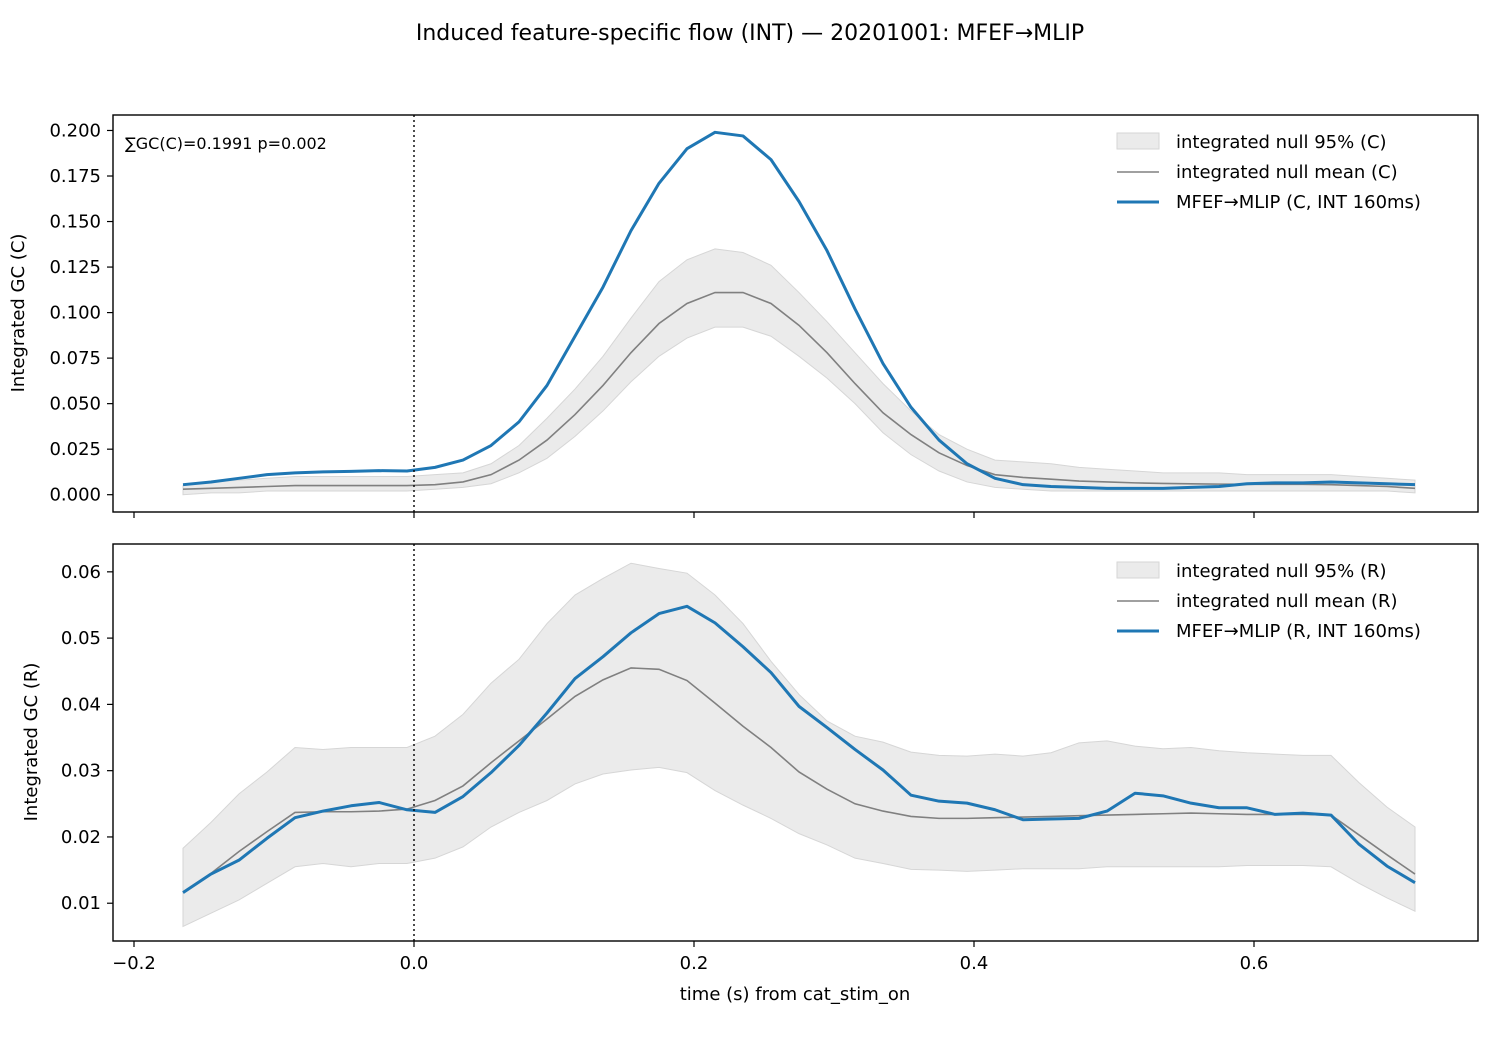 The width and height of the screenshot is (1500, 1050). Describe the element at coordinates (414, 963) in the screenshot. I see `x-tick-label: 0.0` at that location.